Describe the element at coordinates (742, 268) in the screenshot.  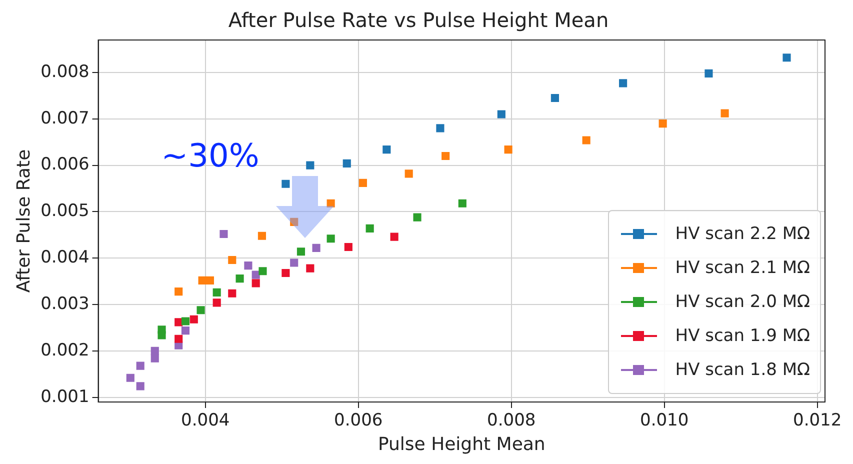
I see `legend-label: HV scan 2.1 MΩ` at that location.